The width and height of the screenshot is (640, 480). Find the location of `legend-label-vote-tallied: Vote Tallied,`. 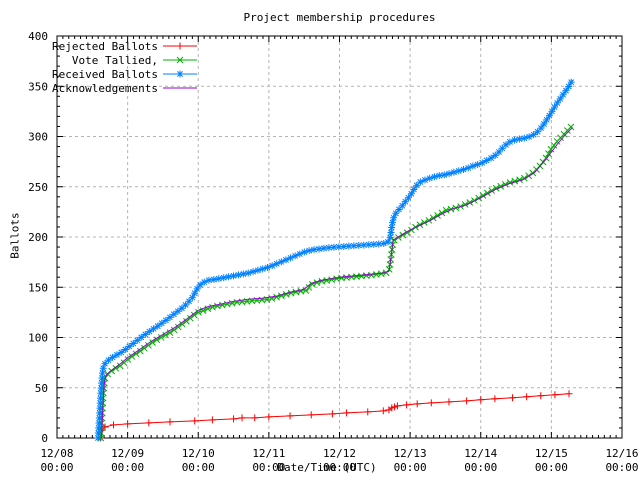

legend-label-vote-tallied: Vote Tallied, is located at coordinates (115, 60).